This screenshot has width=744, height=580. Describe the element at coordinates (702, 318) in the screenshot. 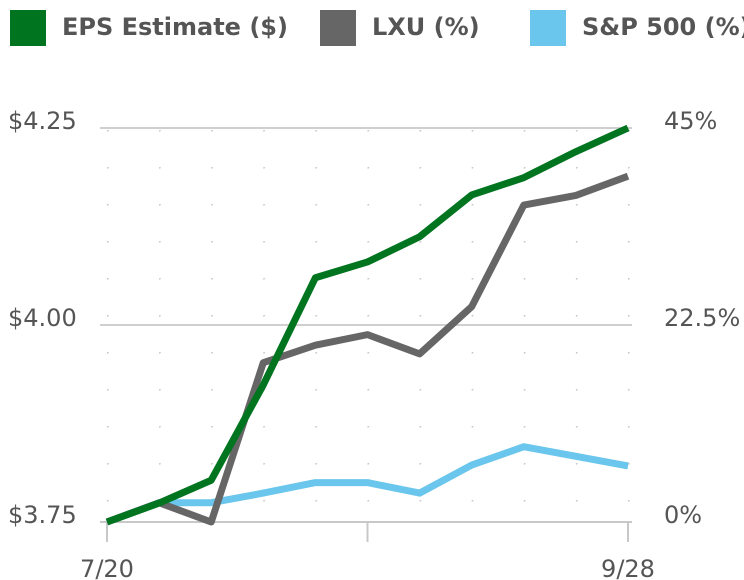

I see `y2-tick-label: 22.5%` at that location.